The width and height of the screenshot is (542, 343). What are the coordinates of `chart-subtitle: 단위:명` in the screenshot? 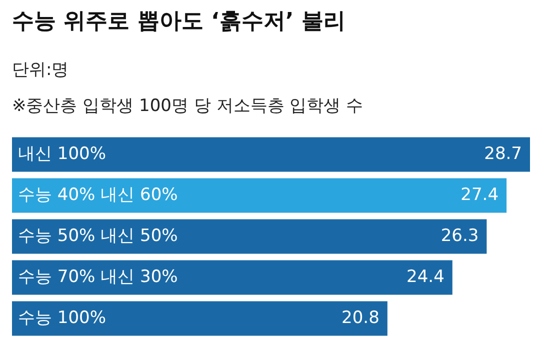 It's located at (40, 70).